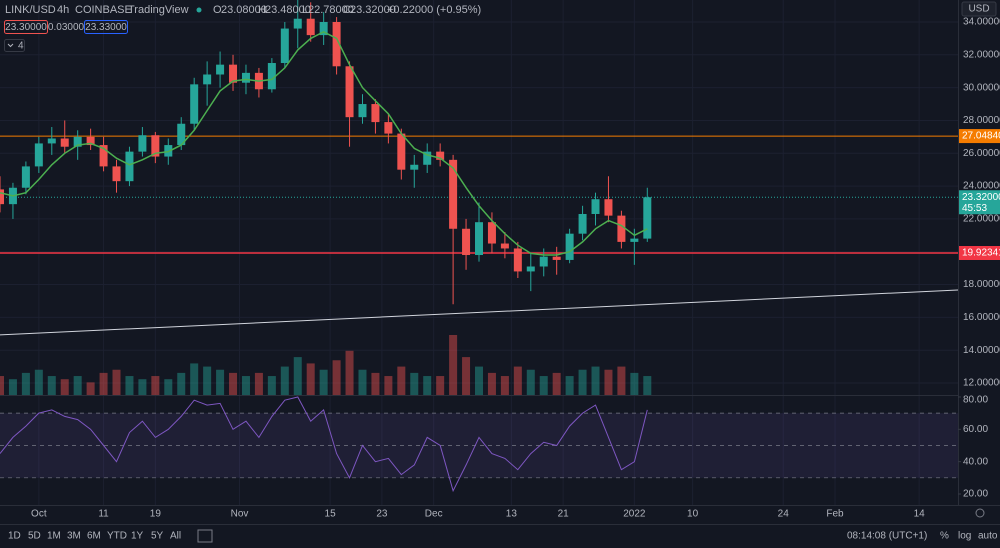 The width and height of the screenshot is (1000, 548). What do you see at coordinates (137, 536) in the screenshot?
I see `range-button: 1Y` at bounding box center [137, 536].